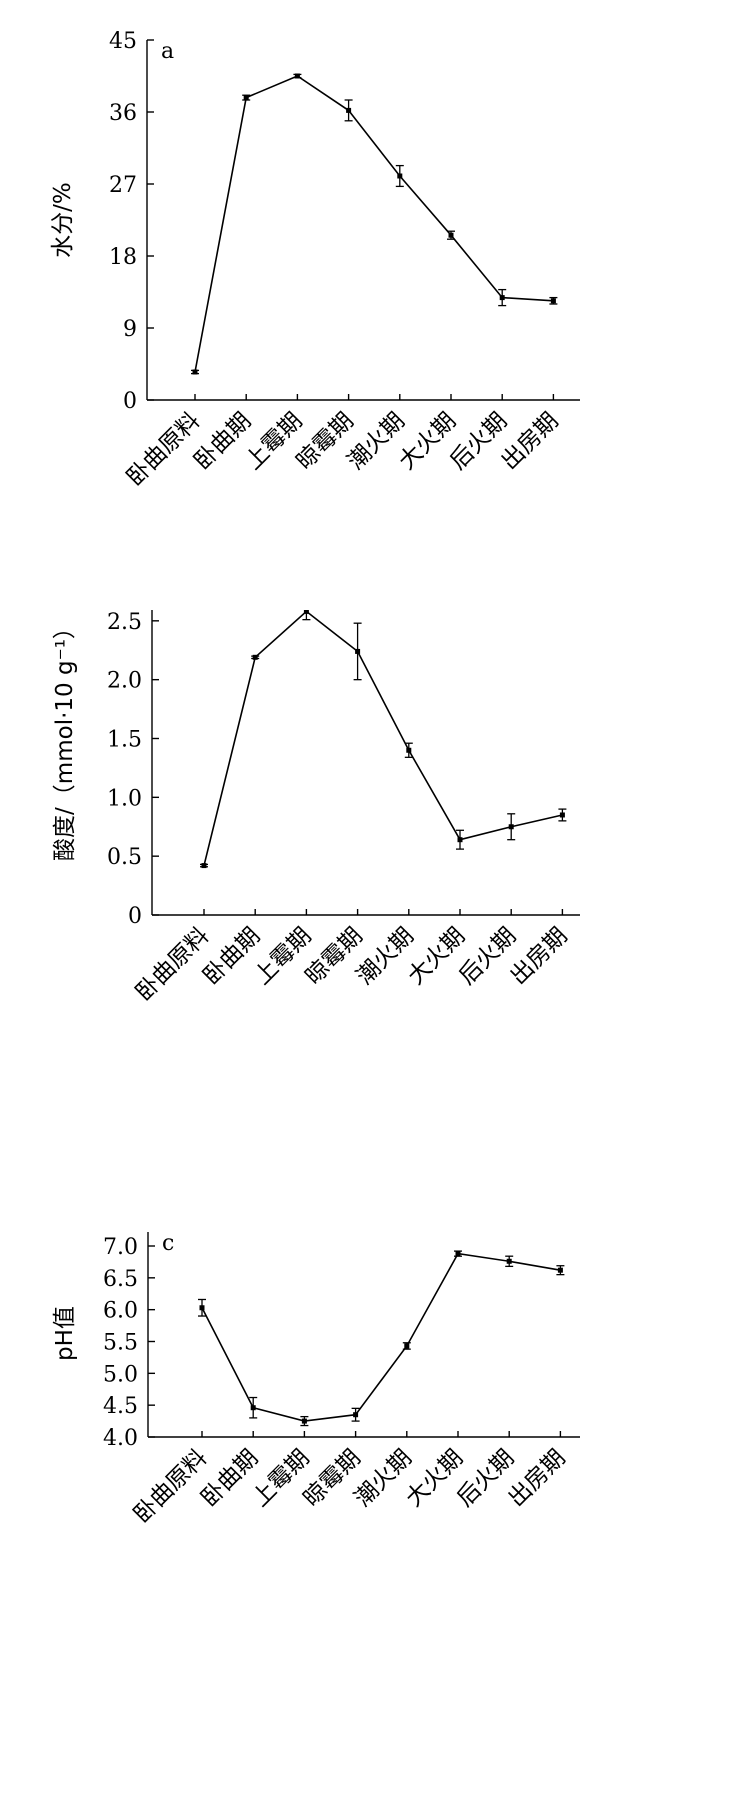  Describe the element at coordinates (120, 1247) in the screenshot. I see `y-tick-label: 7.0` at that location.